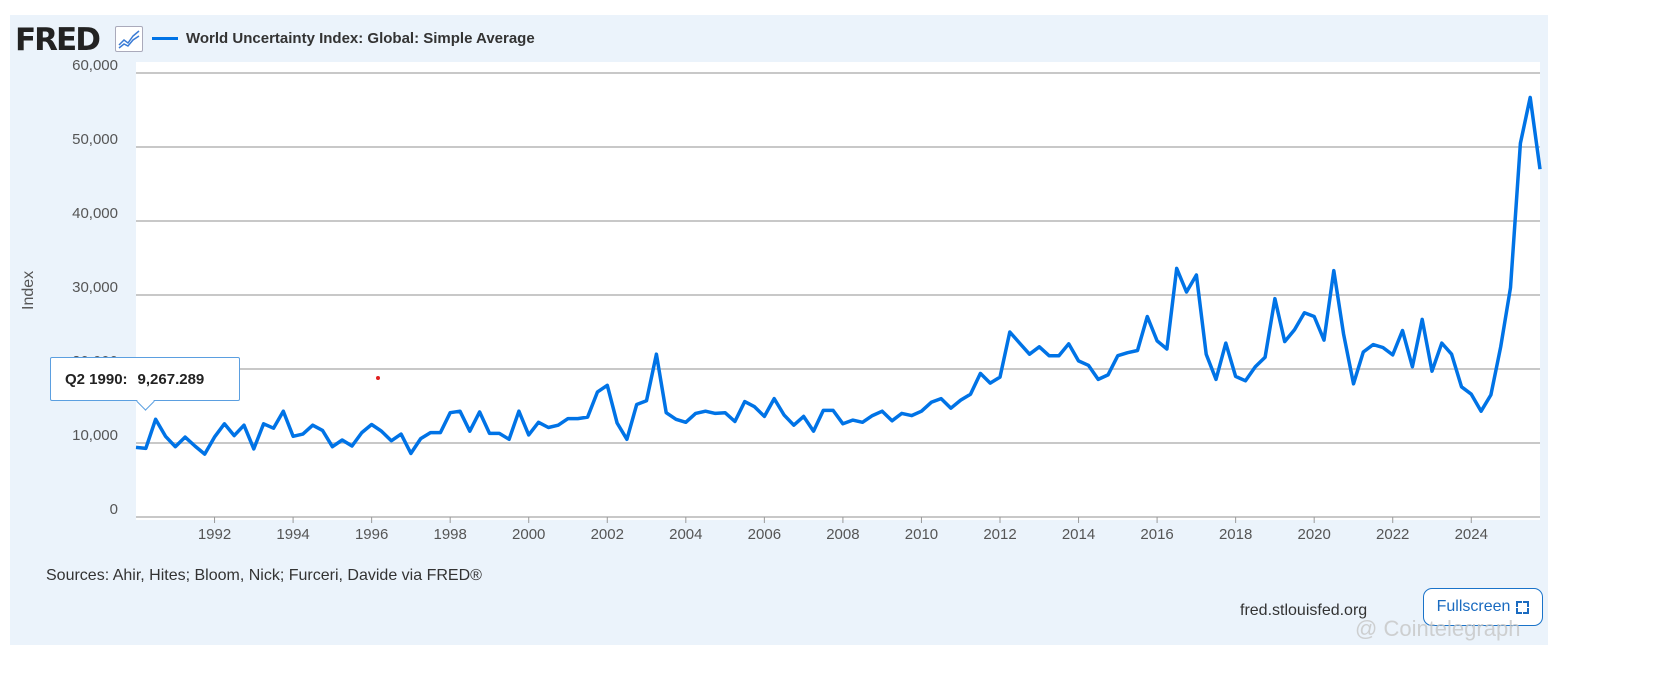  I want to click on y-tick-label: 10,000, so click(95, 435).